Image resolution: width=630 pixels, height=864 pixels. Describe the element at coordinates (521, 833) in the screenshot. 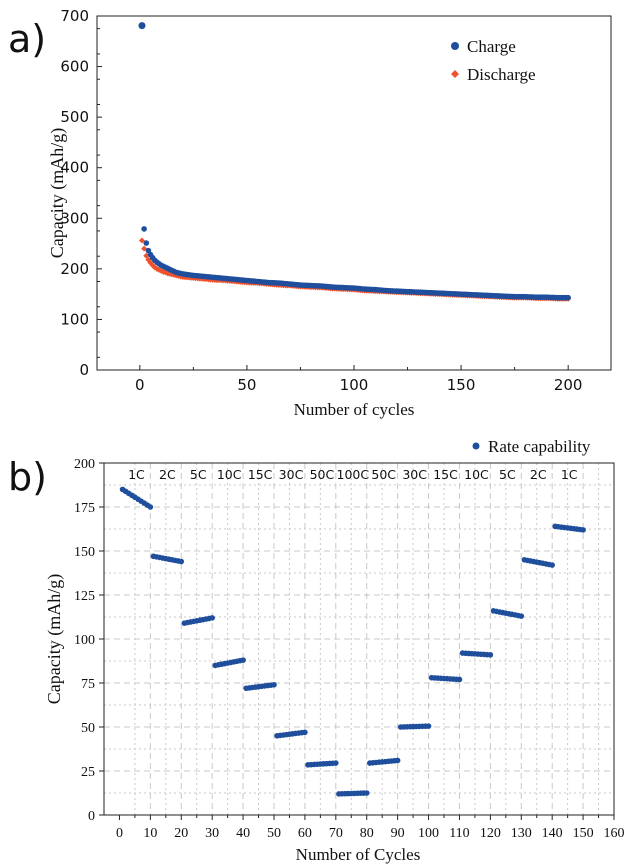

I see `panel-b-x-tick-label: 130` at that location.